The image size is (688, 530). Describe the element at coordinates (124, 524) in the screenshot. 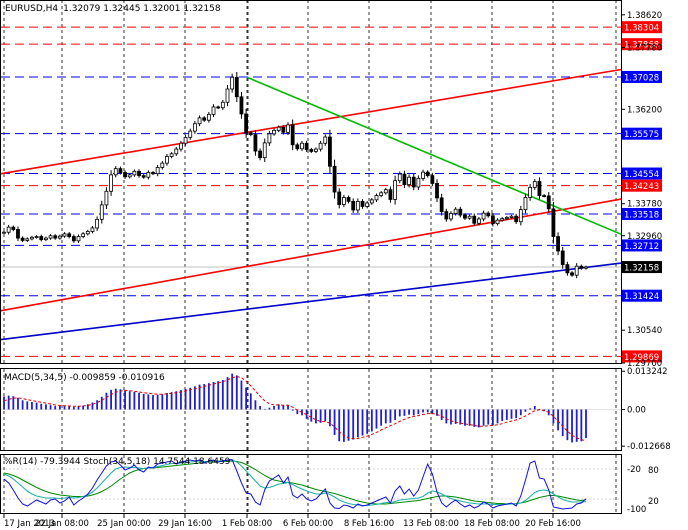

I see `time-tick-label: 25 Jan 00:00` at that location.